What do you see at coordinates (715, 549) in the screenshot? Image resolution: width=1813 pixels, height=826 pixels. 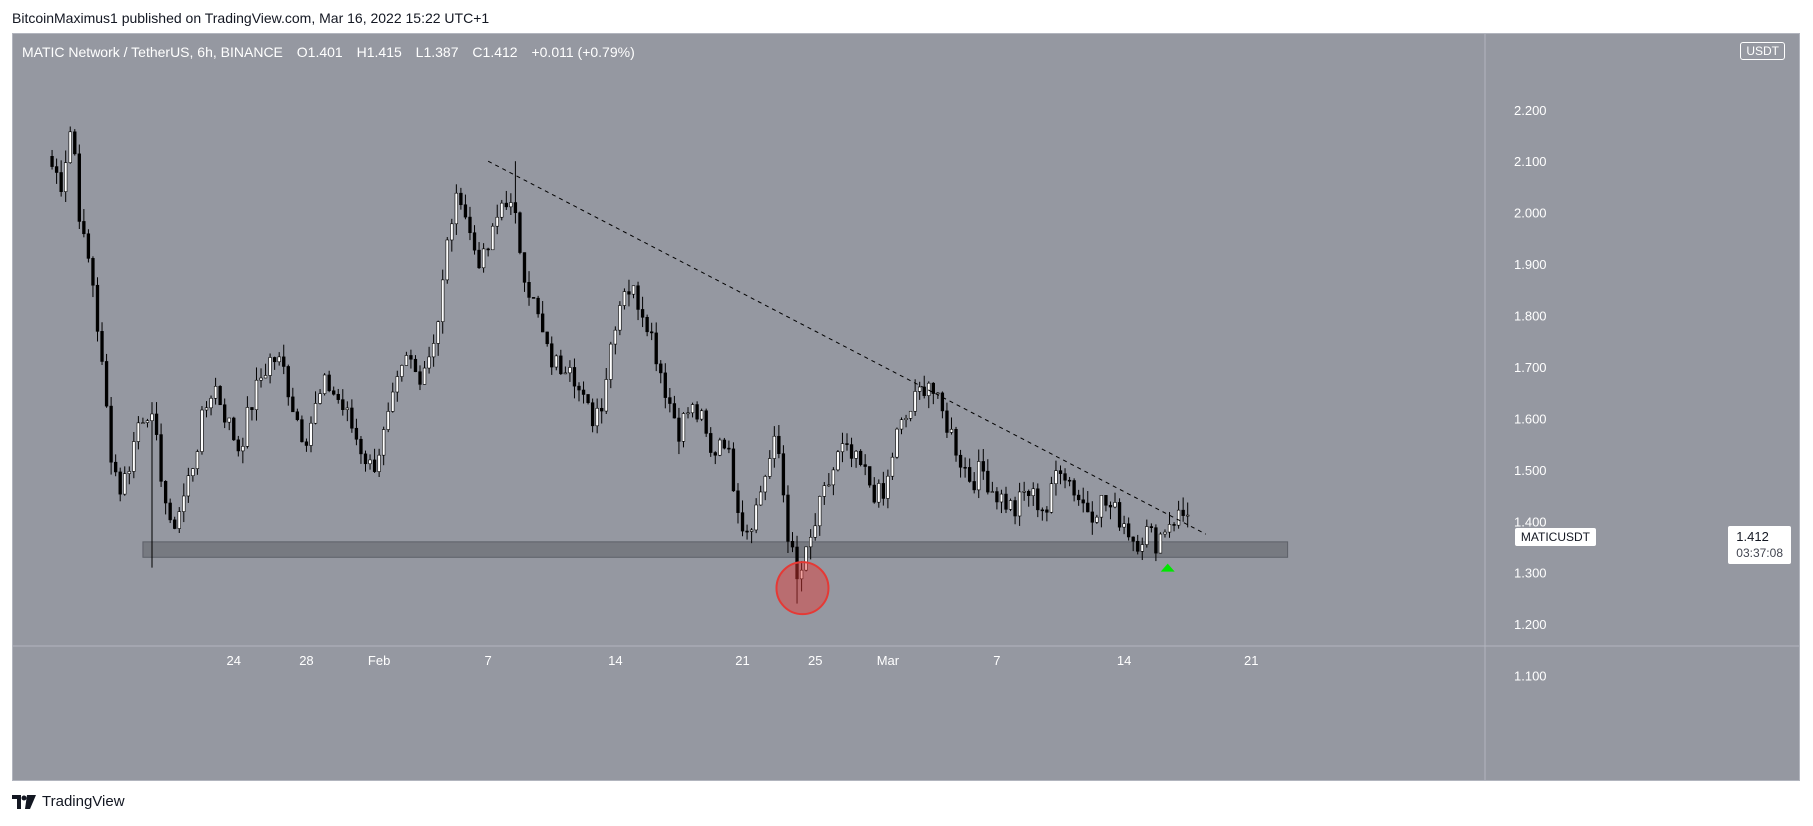 I see `support-zone` at bounding box center [715, 549].